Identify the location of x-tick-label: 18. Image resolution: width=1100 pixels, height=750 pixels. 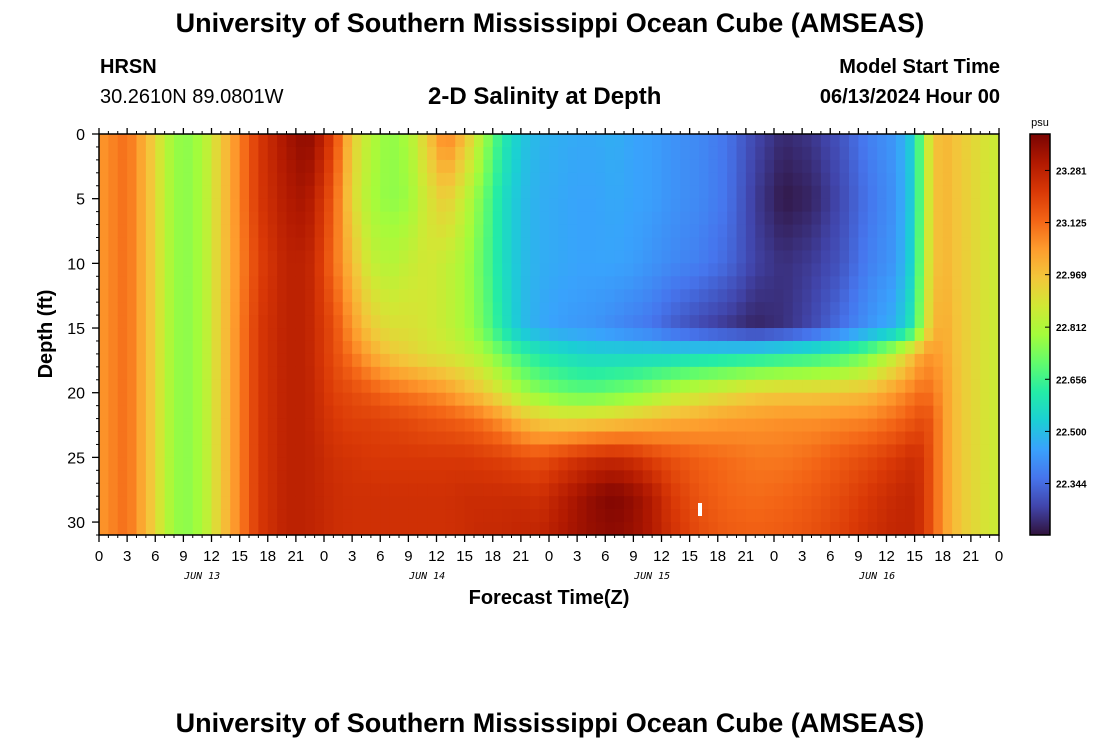
(267, 556).